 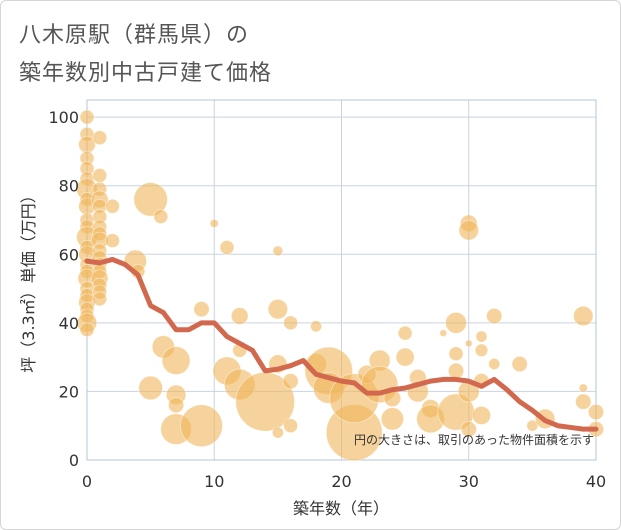 I want to click on y-axis-label: 坪（3.3㎡）単価（万円）, so click(x=28, y=279).